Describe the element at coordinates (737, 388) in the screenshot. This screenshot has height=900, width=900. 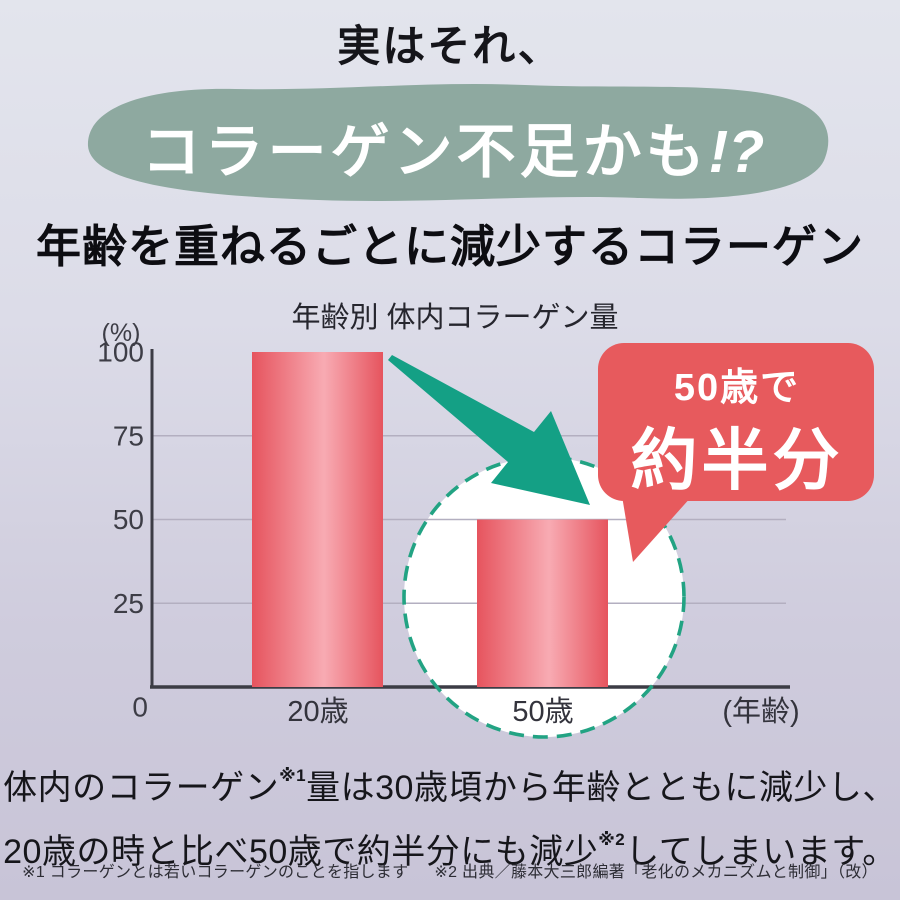
I see `bubble-annotation-line1: 50歳で` at that location.